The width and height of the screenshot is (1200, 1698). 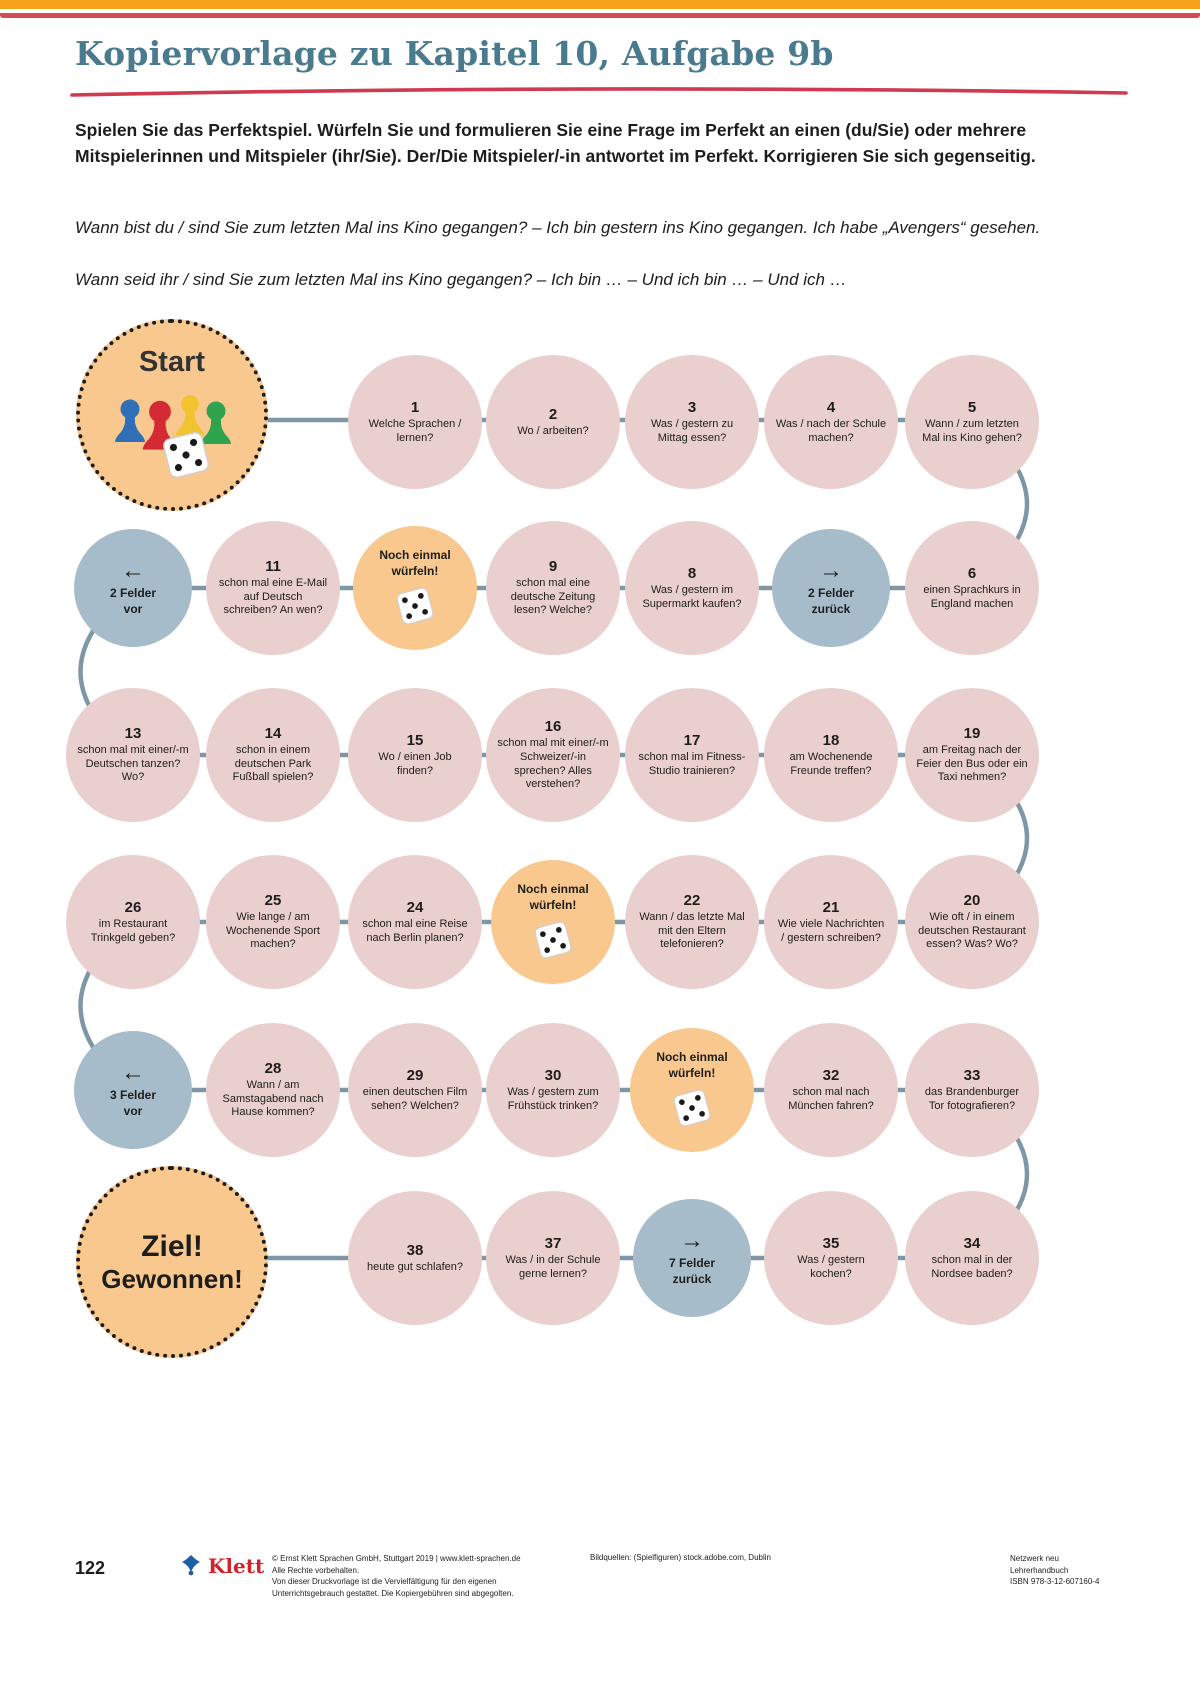 What do you see at coordinates (415, 1250) in the screenshot?
I see `cell-number: 38` at bounding box center [415, 1250].